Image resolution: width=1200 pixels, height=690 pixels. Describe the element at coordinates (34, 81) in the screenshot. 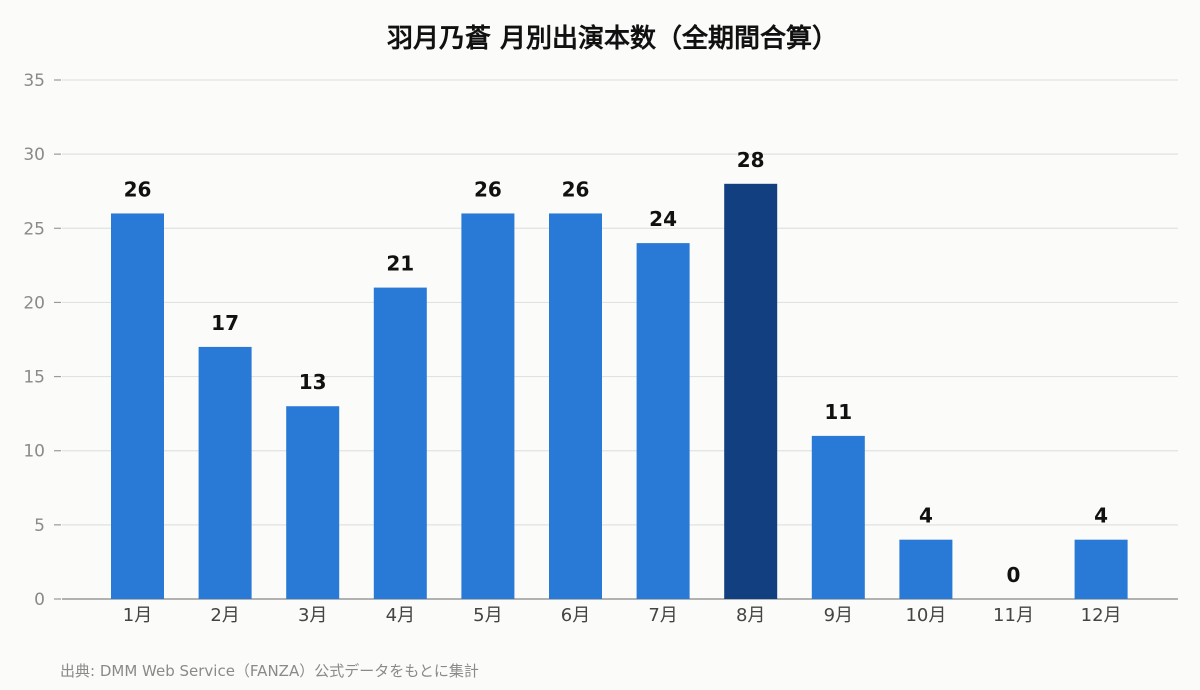

I see `y-tick-label: 35` at that location.